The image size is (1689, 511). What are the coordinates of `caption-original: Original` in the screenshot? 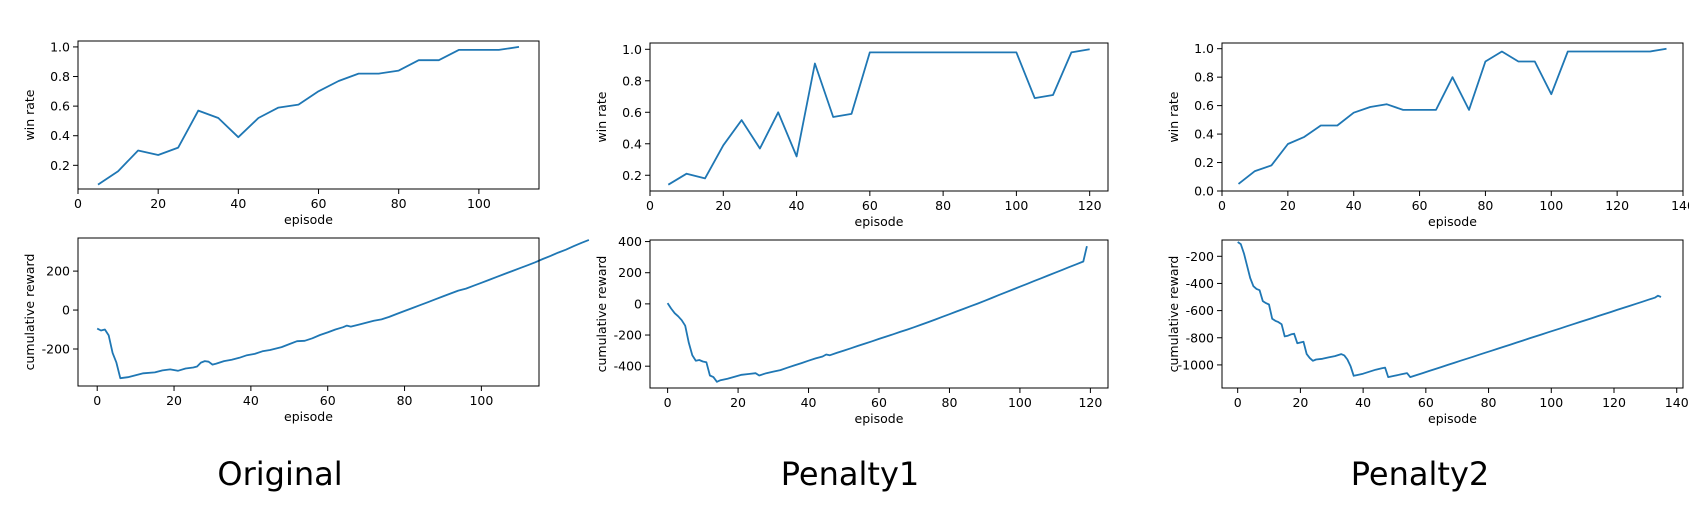 It's located at (280, 474).